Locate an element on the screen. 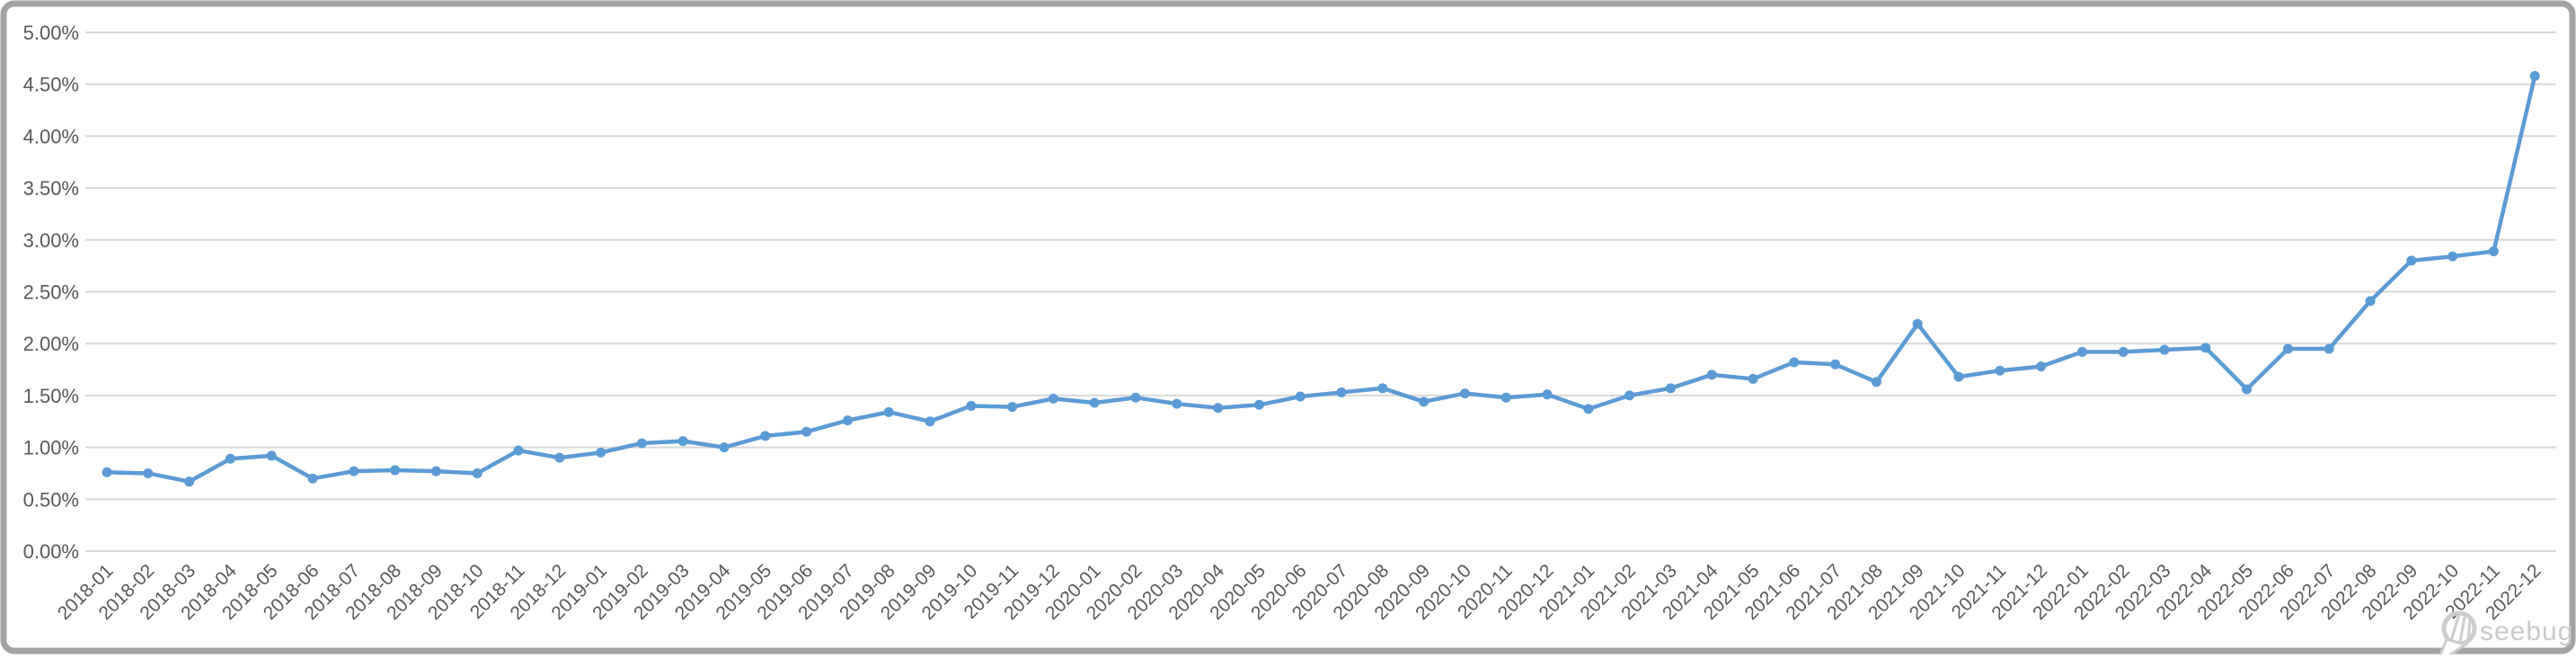  watermark-text: seebug is located at coordinates (2526, 631).